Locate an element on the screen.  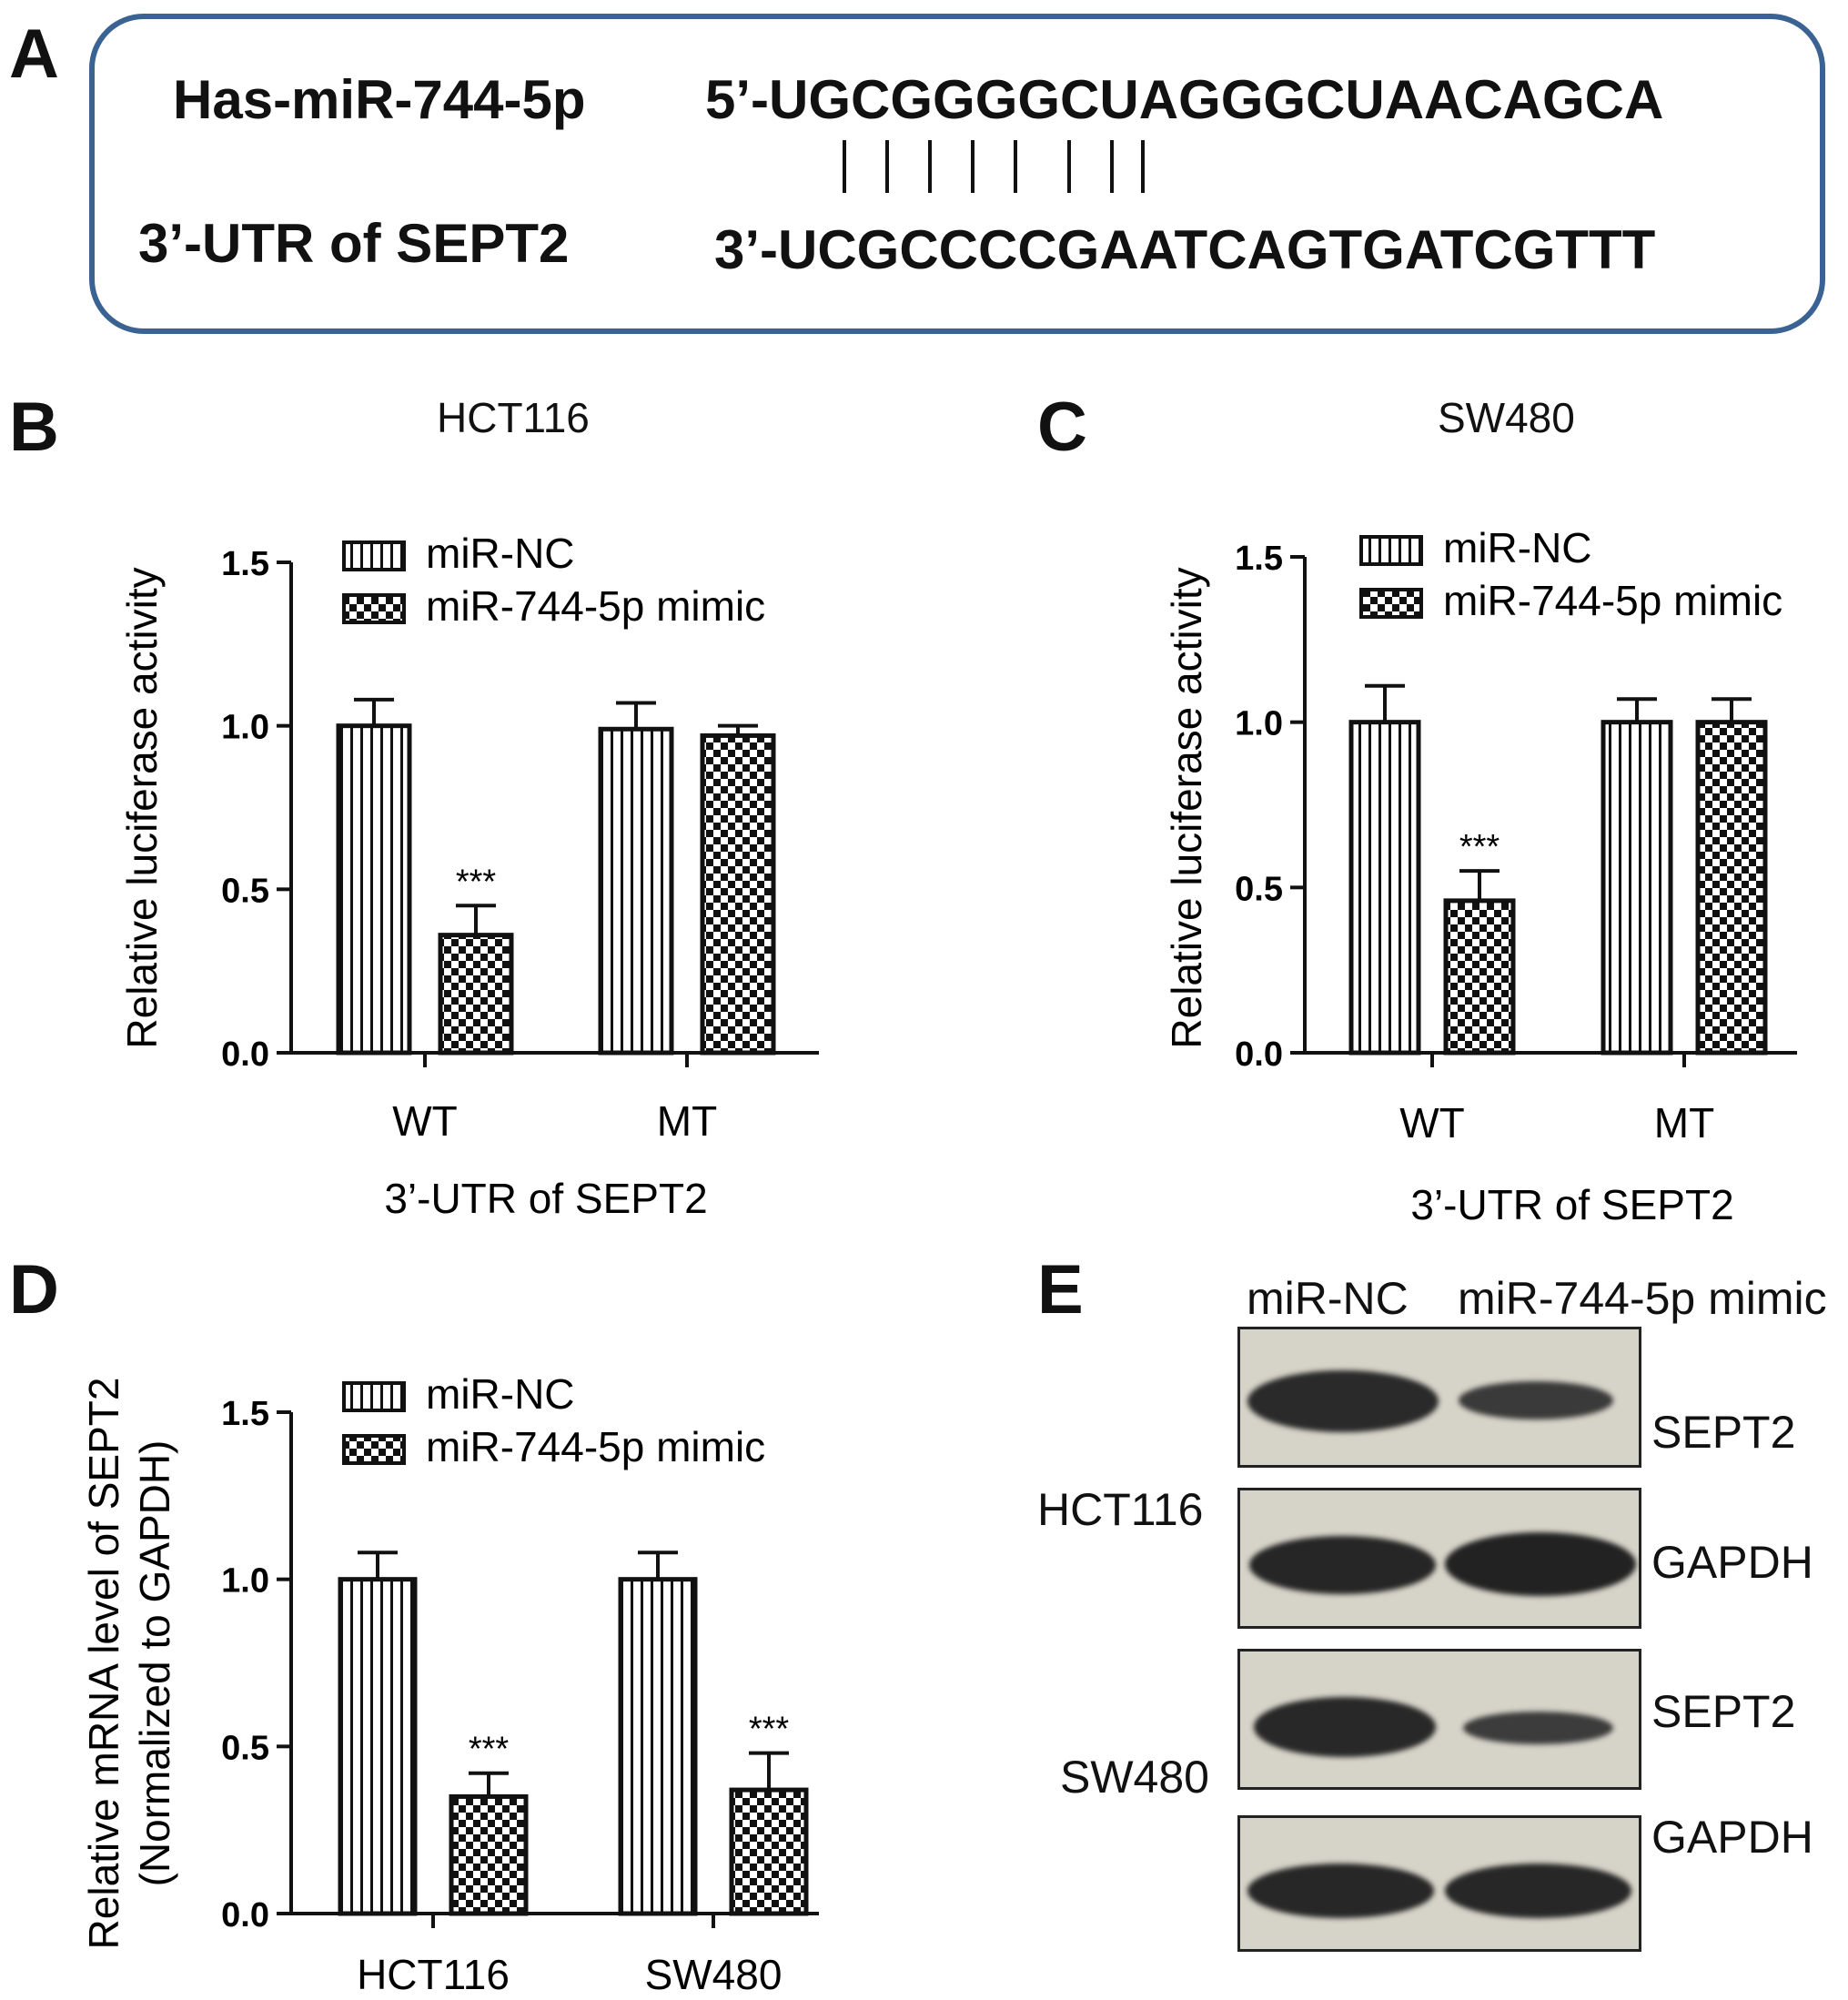
chart-c-title: SW480 is located at coordinates (1506, 417).